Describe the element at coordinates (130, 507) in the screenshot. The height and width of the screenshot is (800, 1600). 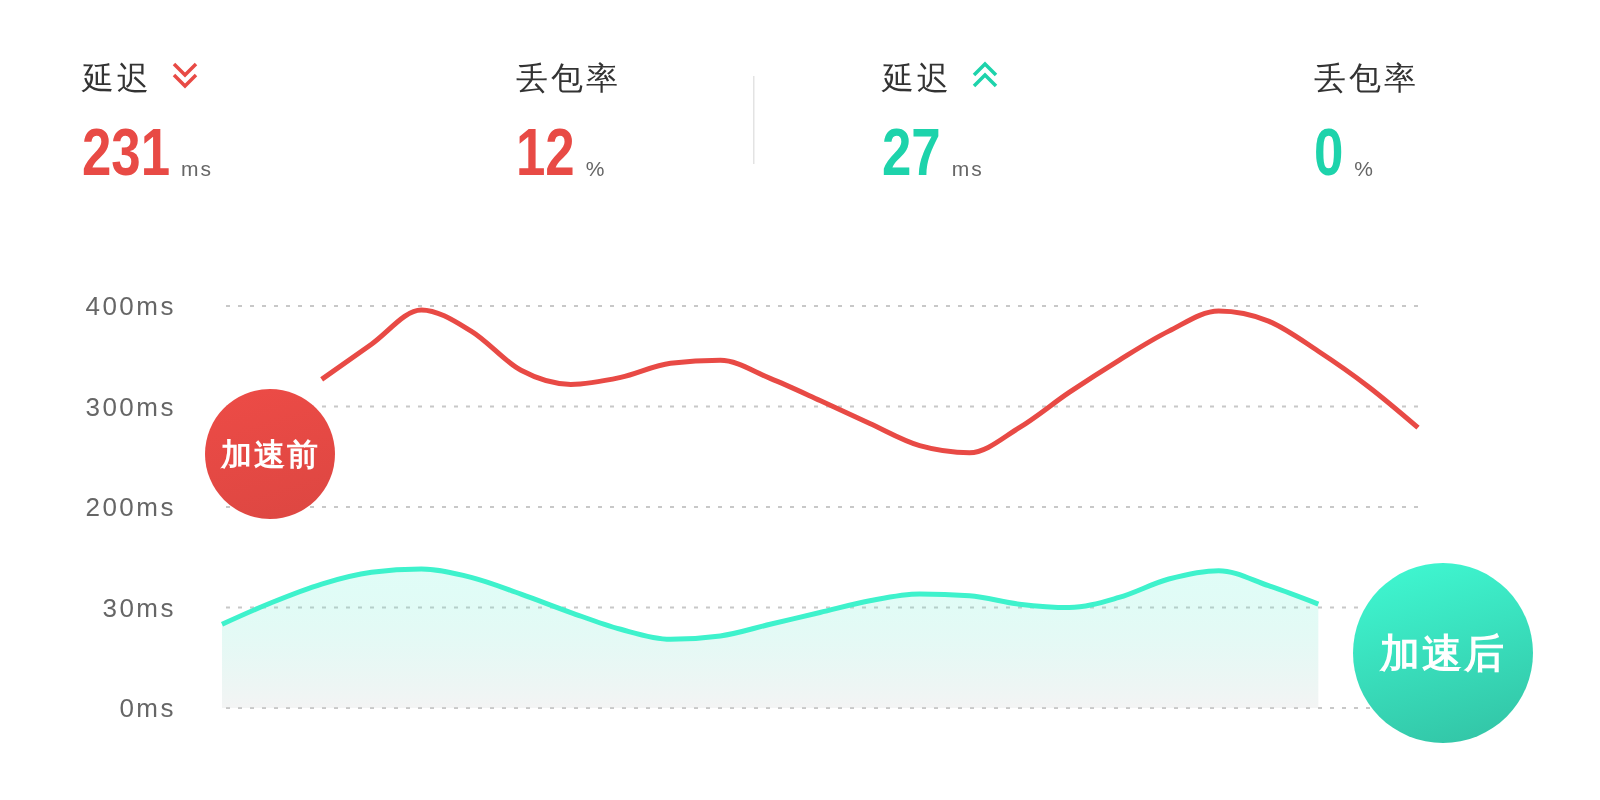
I see `y-tick-label: 200ms` at that location.